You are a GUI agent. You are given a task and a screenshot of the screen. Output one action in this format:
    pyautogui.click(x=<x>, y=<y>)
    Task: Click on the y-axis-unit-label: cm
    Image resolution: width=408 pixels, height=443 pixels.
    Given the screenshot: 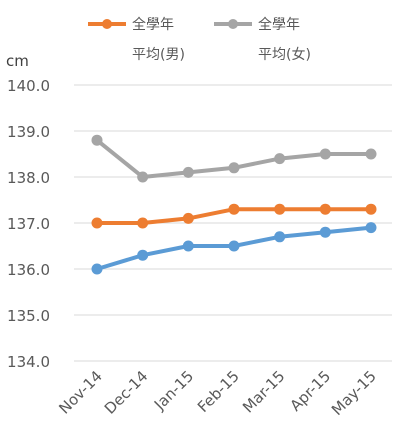 What is the action you would take?
    pyautogui.click(x=17, y=61)
    